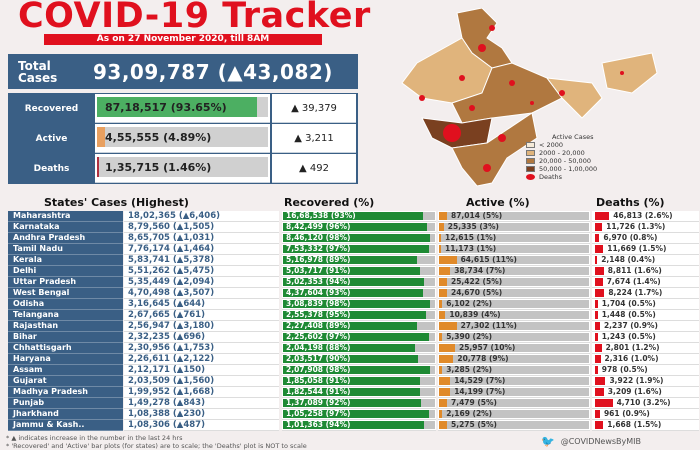 This screenshot has width=700, height=450. What do you see at coordinates (359, 271) in the screenshot?
I see `recovered-cell: 5,03,717 (91%)` at bounding box center [359, 271].